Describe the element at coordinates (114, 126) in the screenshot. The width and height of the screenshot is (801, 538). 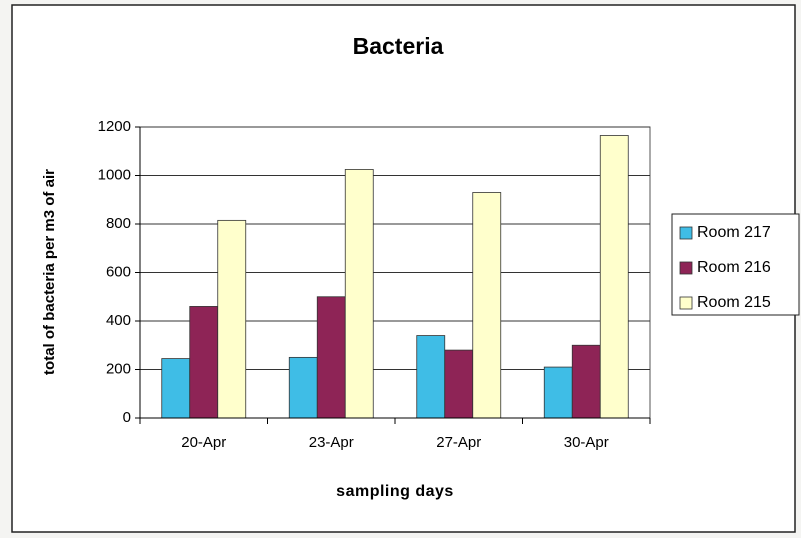
I see `y-tick-label: 1200` at that location.